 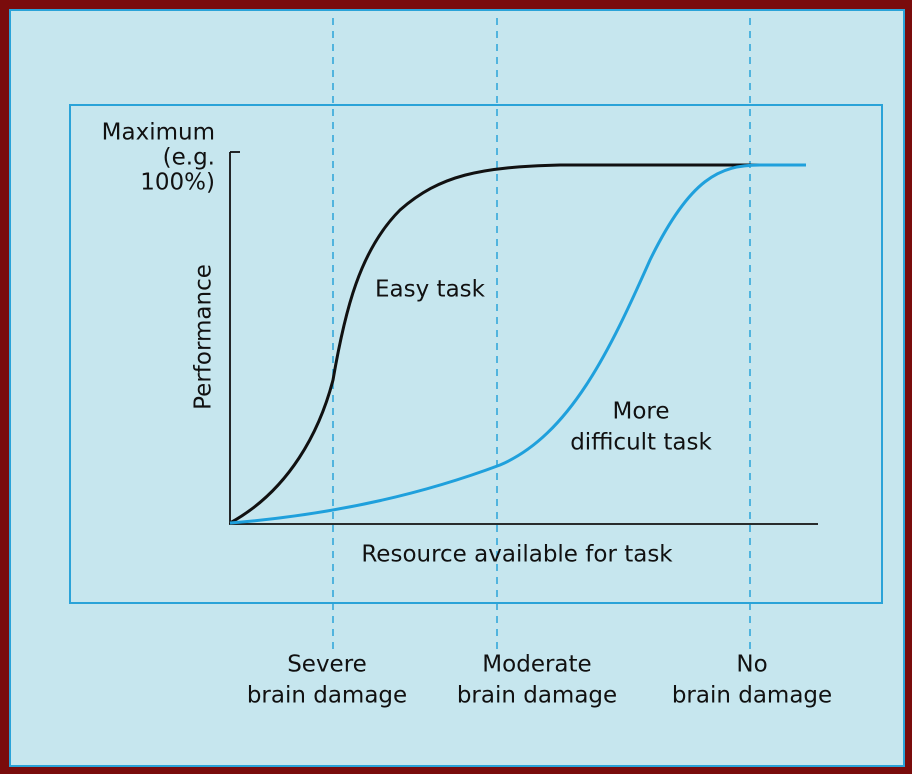 What do you see at coordinates (189, 158) in the screenshot?
I see `y-top-label: (e.g.` at bounding box center [189, 158].